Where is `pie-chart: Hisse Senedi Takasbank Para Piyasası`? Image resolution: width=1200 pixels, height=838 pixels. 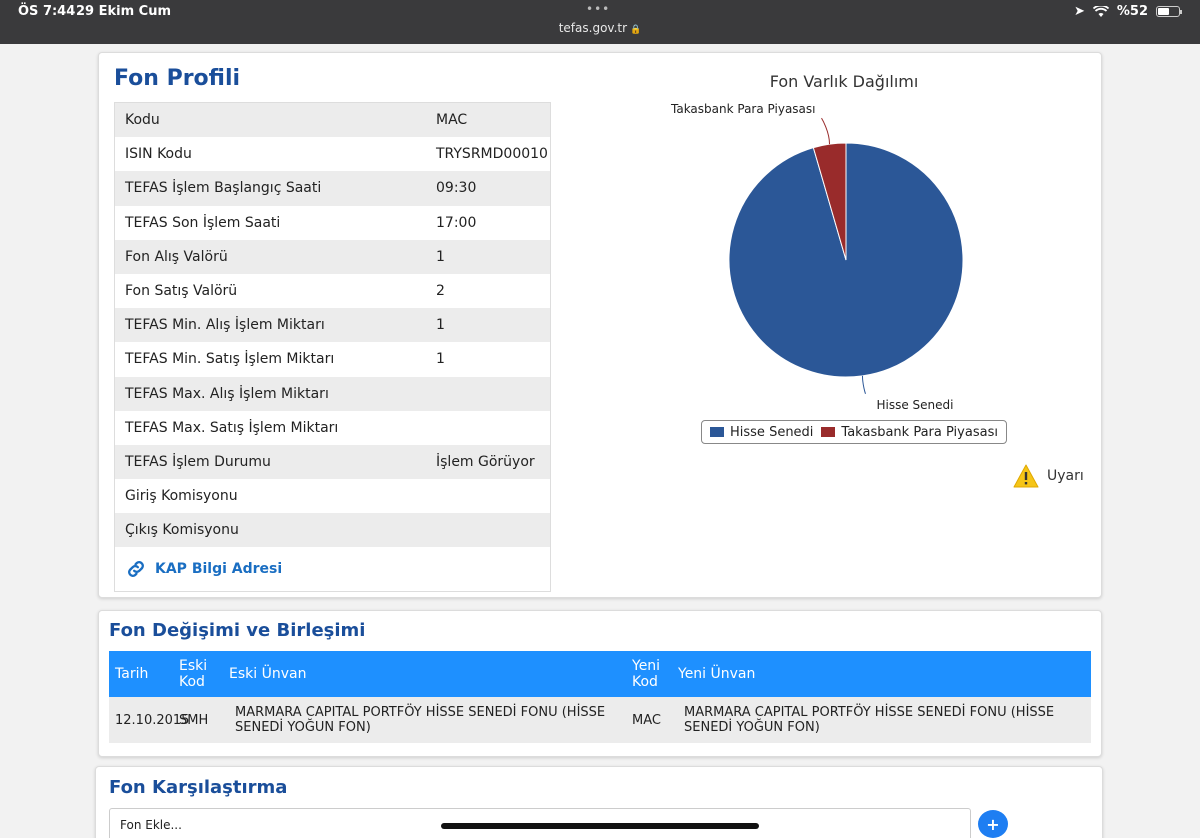
pie-chart: Hisse Senedi Takasbank Para Piyasası is located at coordinates (817, 257).